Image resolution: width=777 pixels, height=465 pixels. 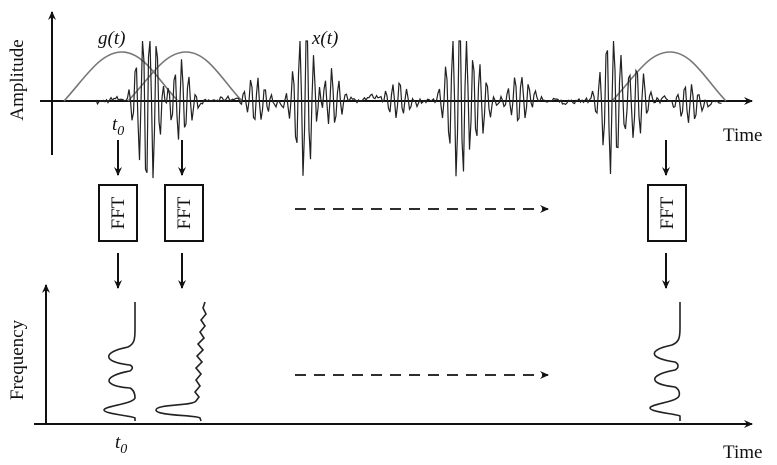 I want to click on frequency-axis-label: Frequency, so click(x=17, y=359).